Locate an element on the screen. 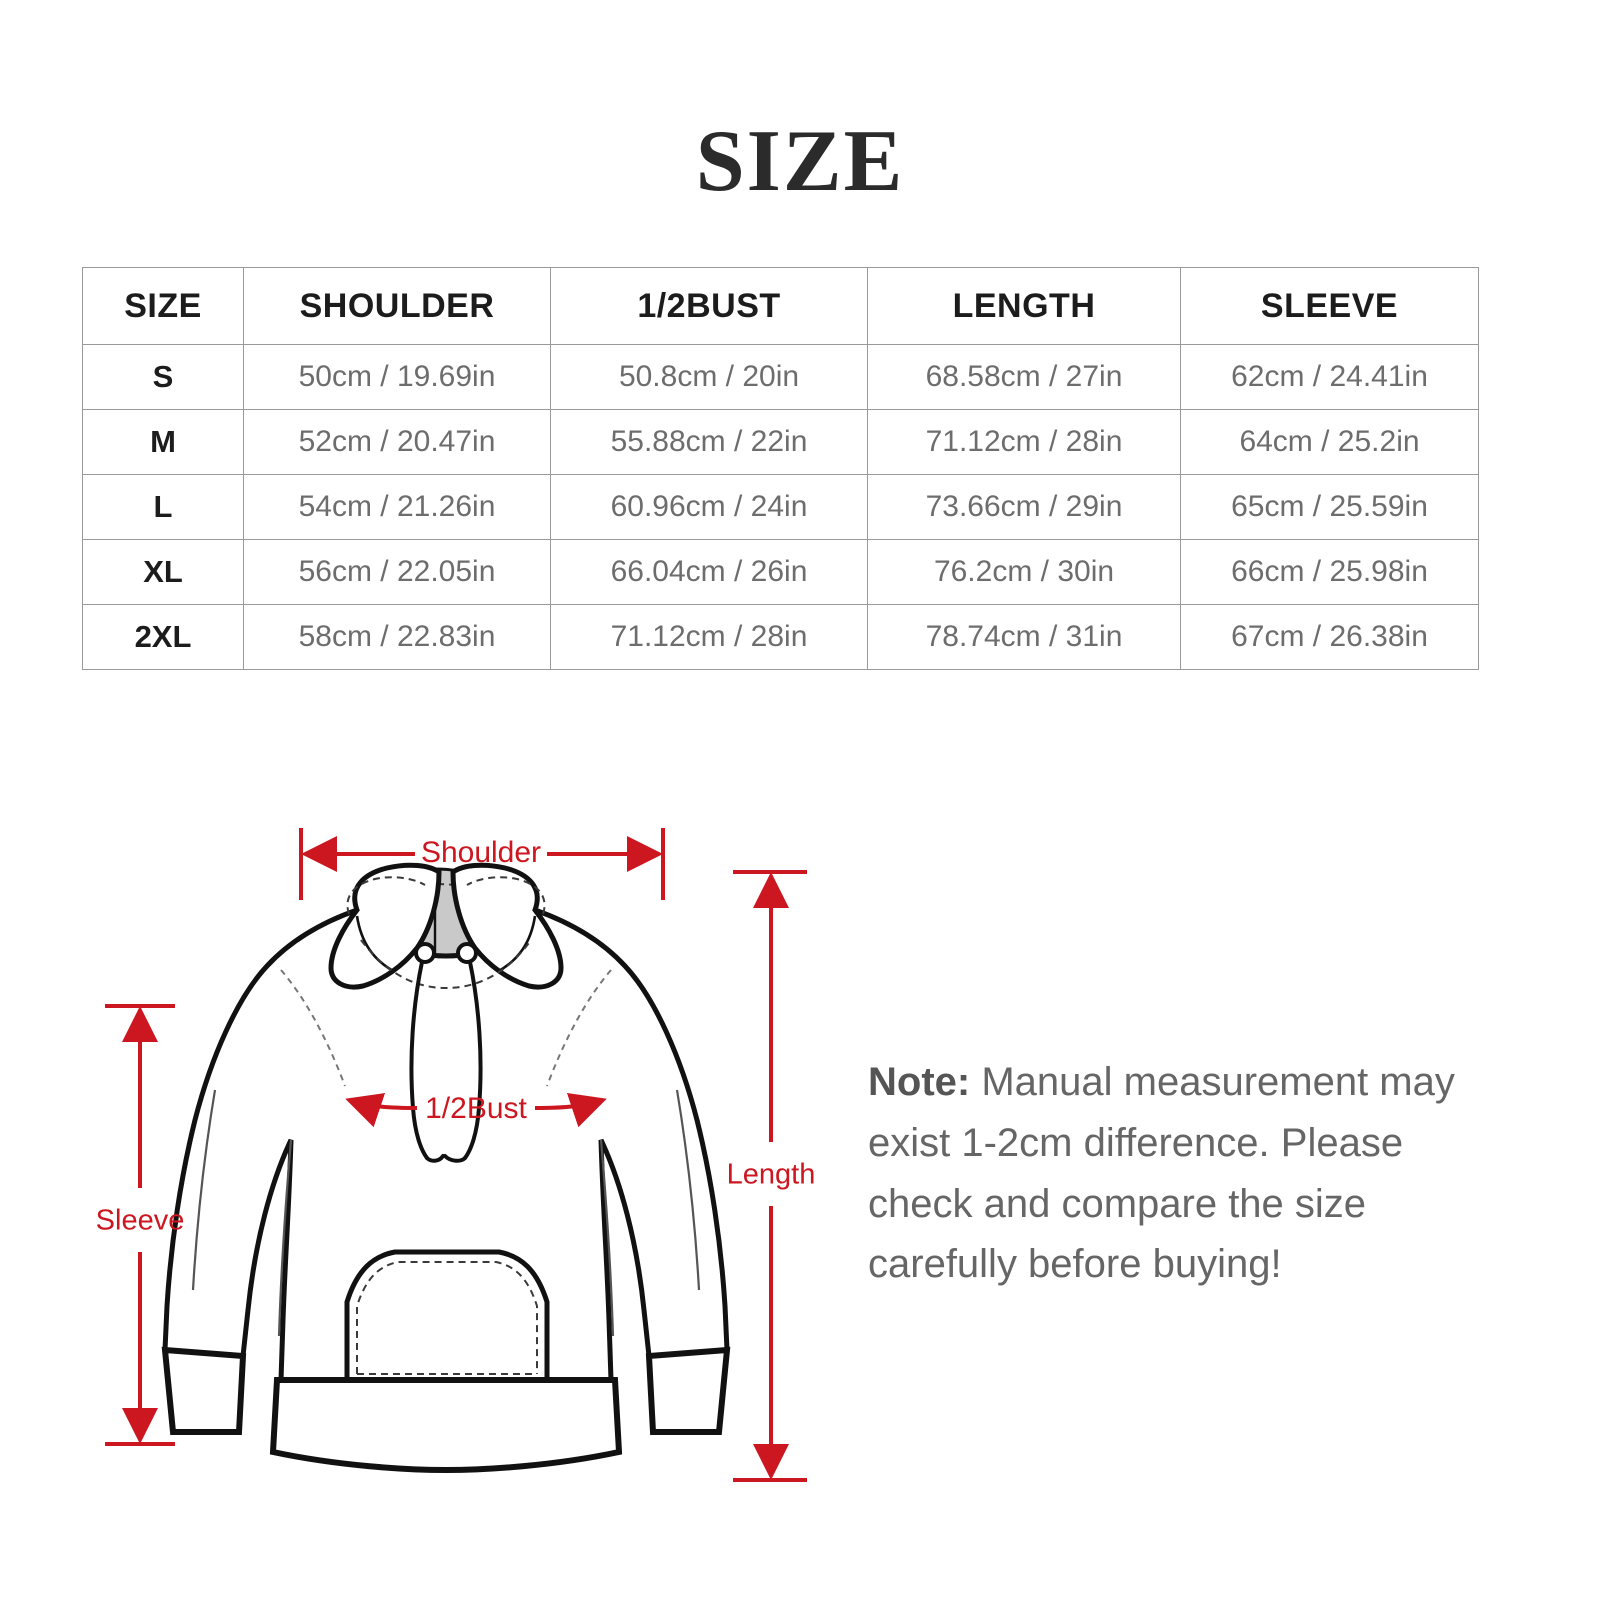  cell-bust: 55.88cm / 22in is located at coordinates (709, 442).